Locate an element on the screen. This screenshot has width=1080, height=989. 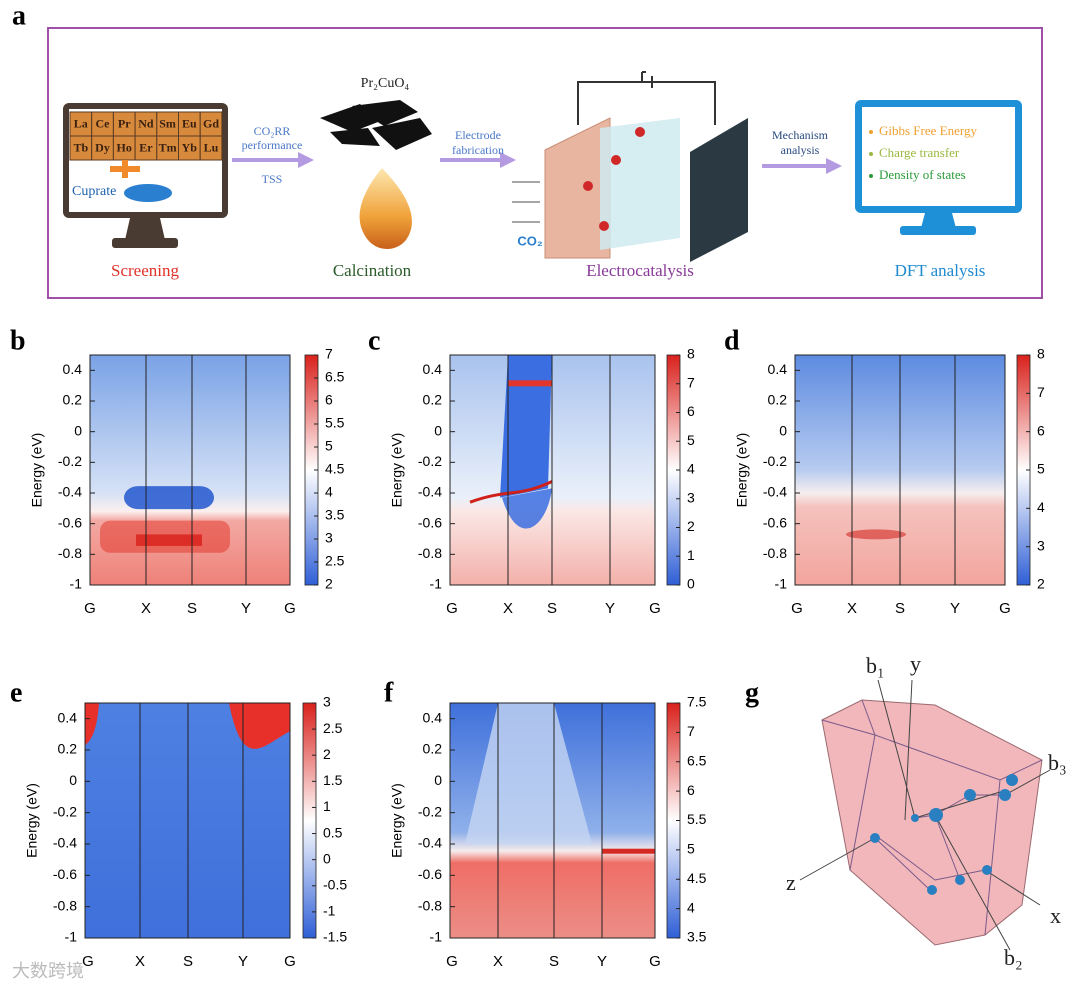
flame is located at coordinates (385, 208).